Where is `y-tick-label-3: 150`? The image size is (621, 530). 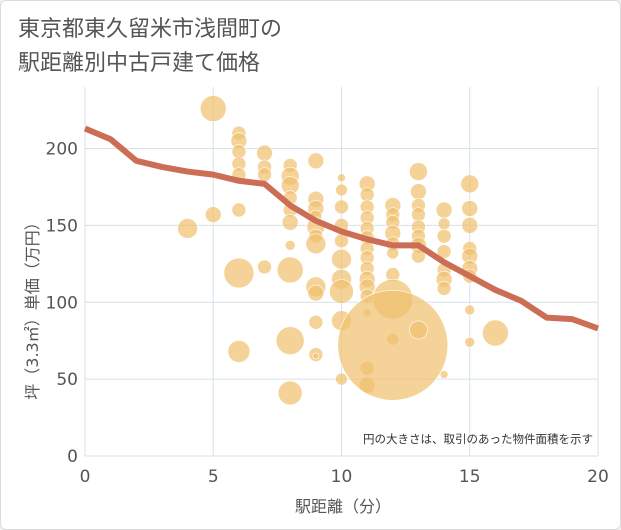 y-tick-label-3: 150 is located at coordinates (62, 226).